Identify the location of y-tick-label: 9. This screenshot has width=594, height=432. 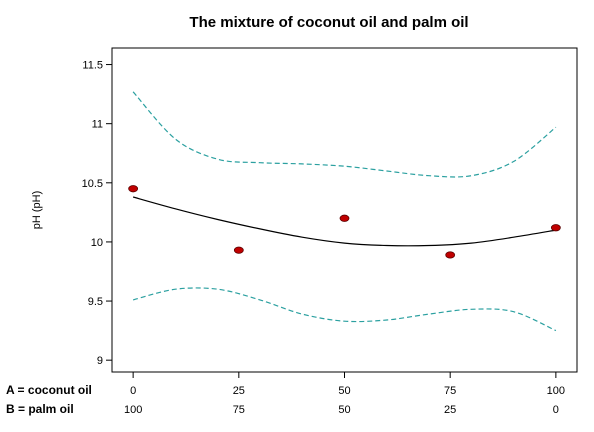
(100, 361).